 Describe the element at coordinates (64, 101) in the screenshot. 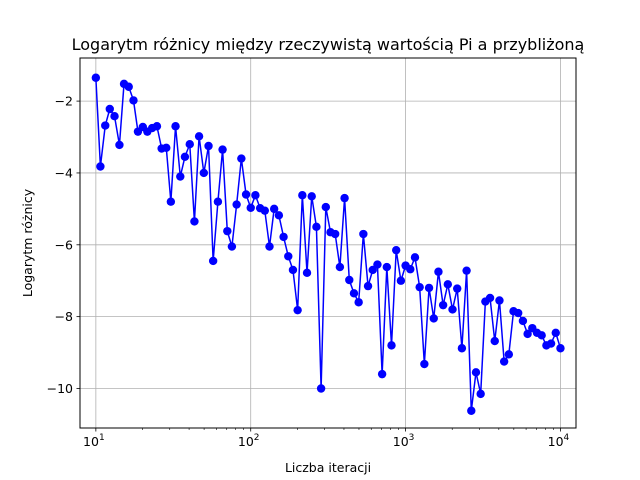

I see `y-tick-label: −2` at that location.